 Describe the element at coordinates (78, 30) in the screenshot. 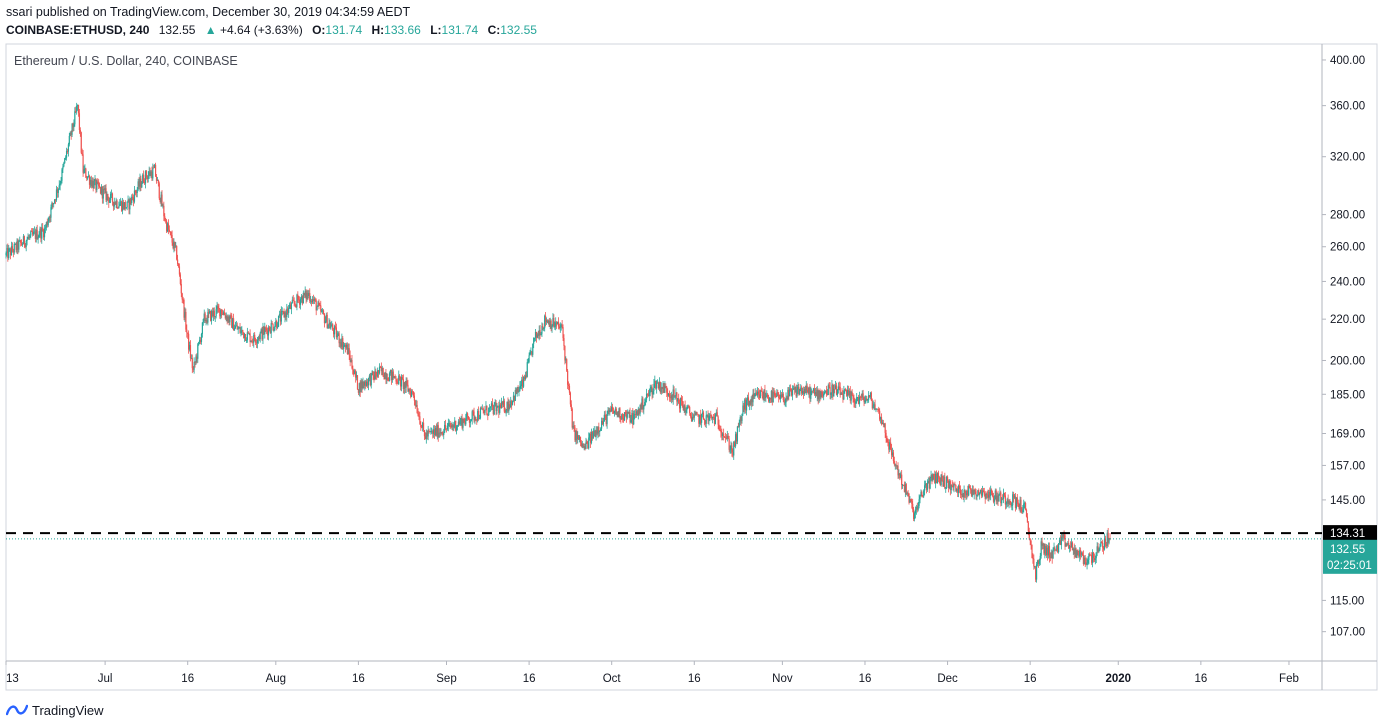

I see `symbol-label: COINBASE:ETHUSD, 240` at that location.